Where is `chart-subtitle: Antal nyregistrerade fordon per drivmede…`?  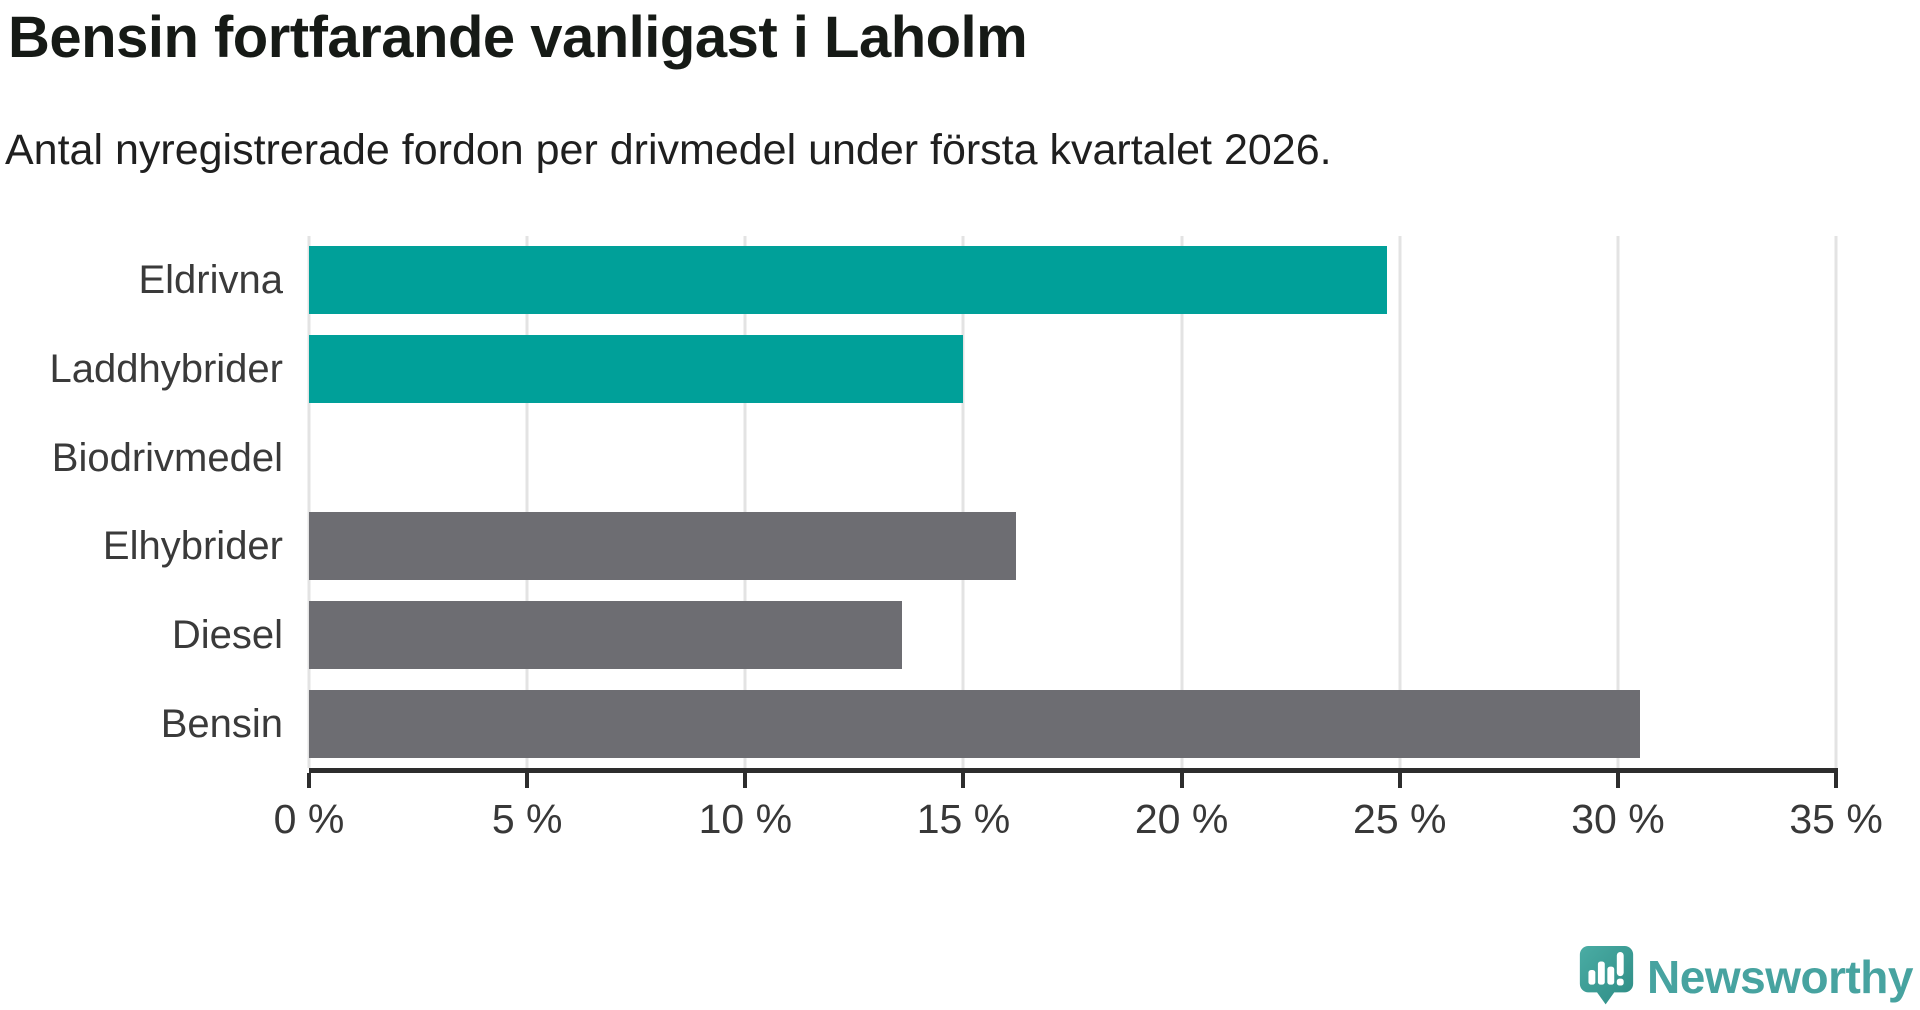 chart-subtitle: Antal nyregistrerade fordon per drivmede… is located at coordinates (668, 150).